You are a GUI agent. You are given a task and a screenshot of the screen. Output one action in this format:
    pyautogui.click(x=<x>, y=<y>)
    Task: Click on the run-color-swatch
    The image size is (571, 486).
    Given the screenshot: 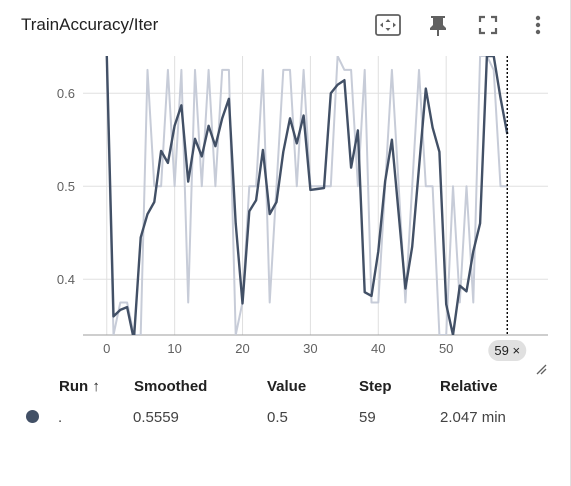 What is the action you would take?
    pyautogui.click(x=32, y=416)
    